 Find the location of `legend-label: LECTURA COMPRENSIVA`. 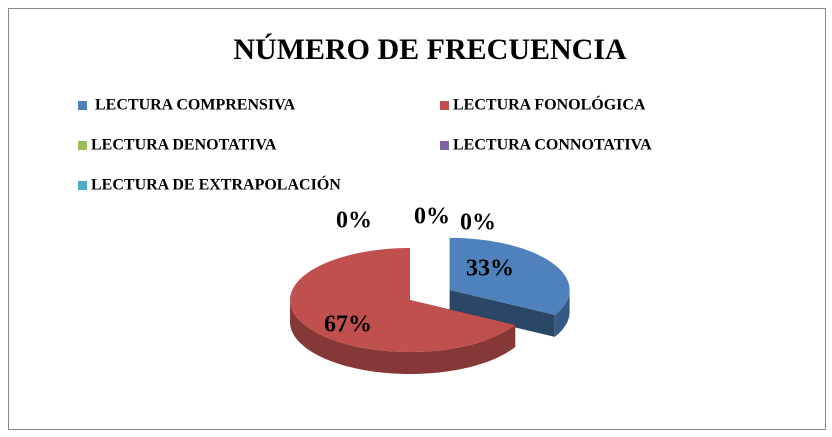

legend-label: LECTURA COMPRENSIVA is located at coordinates (195, 105).